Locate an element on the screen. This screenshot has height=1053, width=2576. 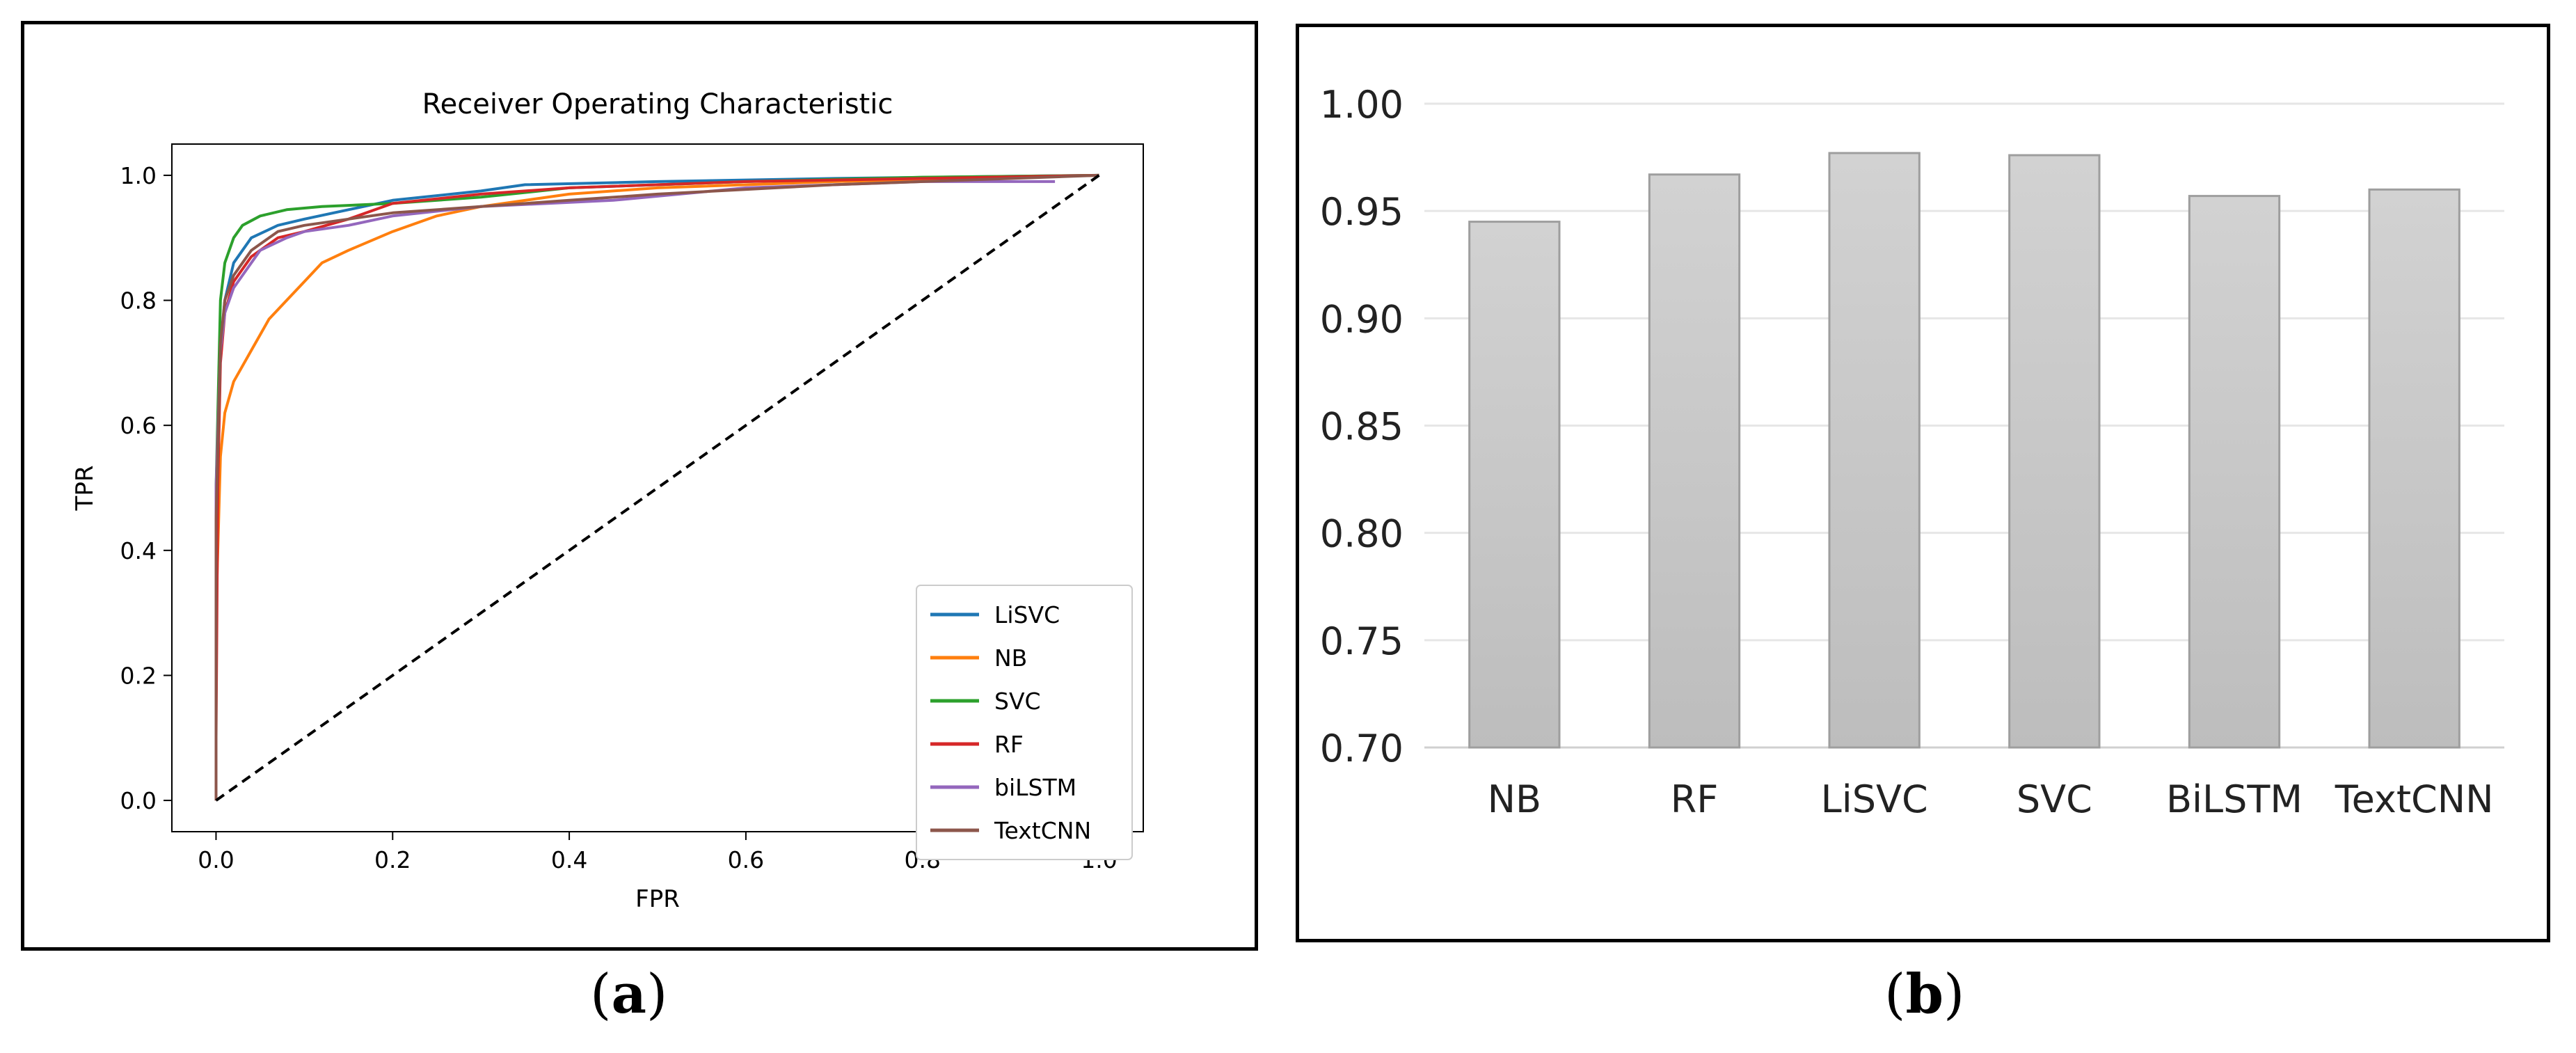
chart-title: Receiver Operating Characteristic is located at coordinates (657, 104).